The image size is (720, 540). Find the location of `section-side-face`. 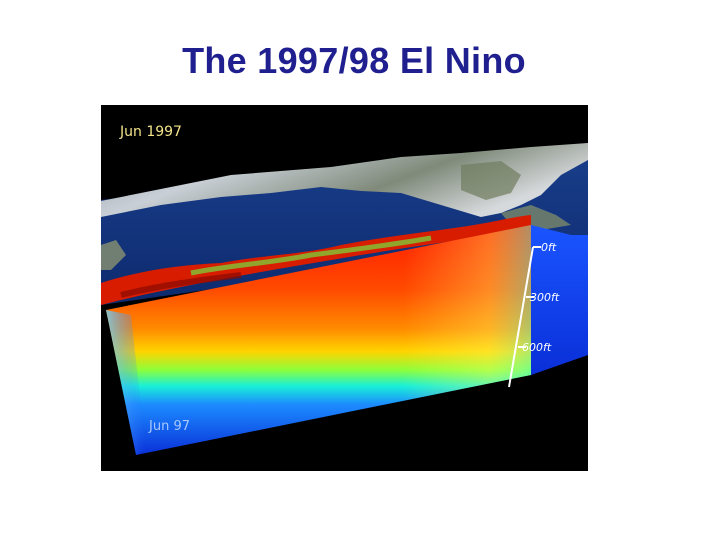

section-side-face is located at coordinates (559, 300).